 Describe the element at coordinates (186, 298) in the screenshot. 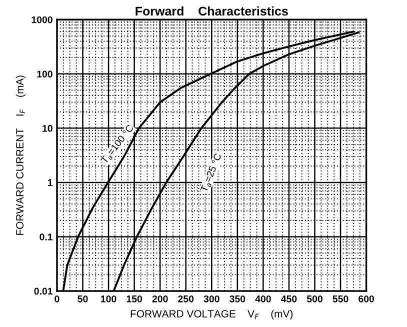

I see `x-tick-label: 250` at that location.